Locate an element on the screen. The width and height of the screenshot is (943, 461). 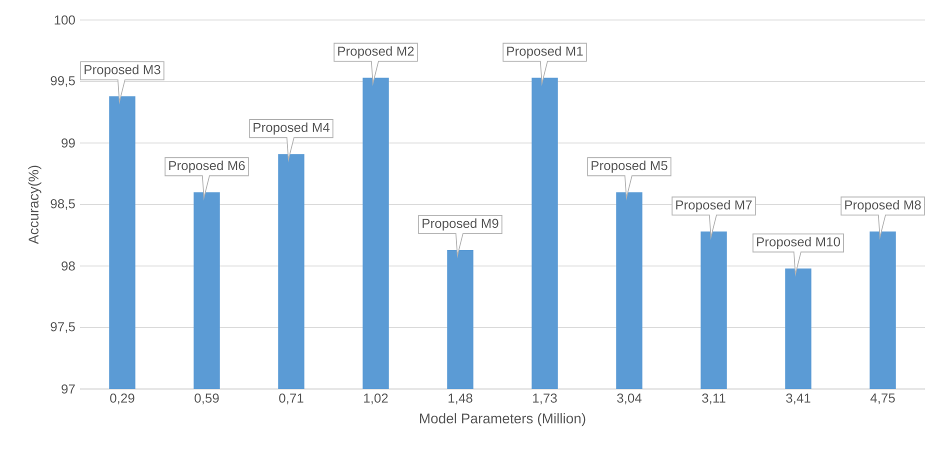
y-tick-label: 100 is located at coordinates (64, 20).